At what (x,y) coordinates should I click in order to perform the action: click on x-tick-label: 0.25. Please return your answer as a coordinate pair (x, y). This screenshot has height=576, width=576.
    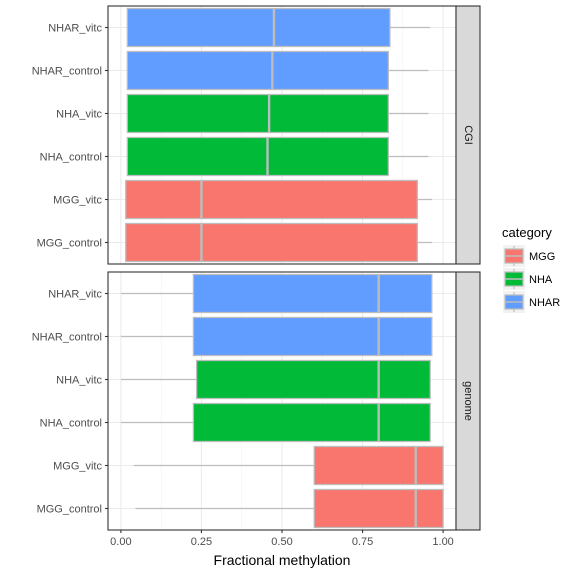
    Looking at the image, I should click on (201, 542).